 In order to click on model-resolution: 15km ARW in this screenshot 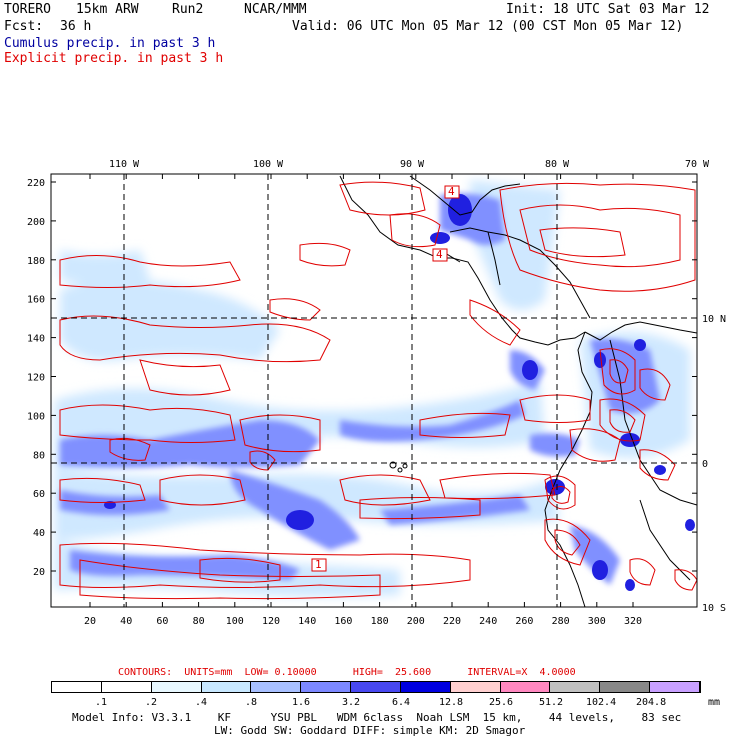, I will do `click(107, 9)`.